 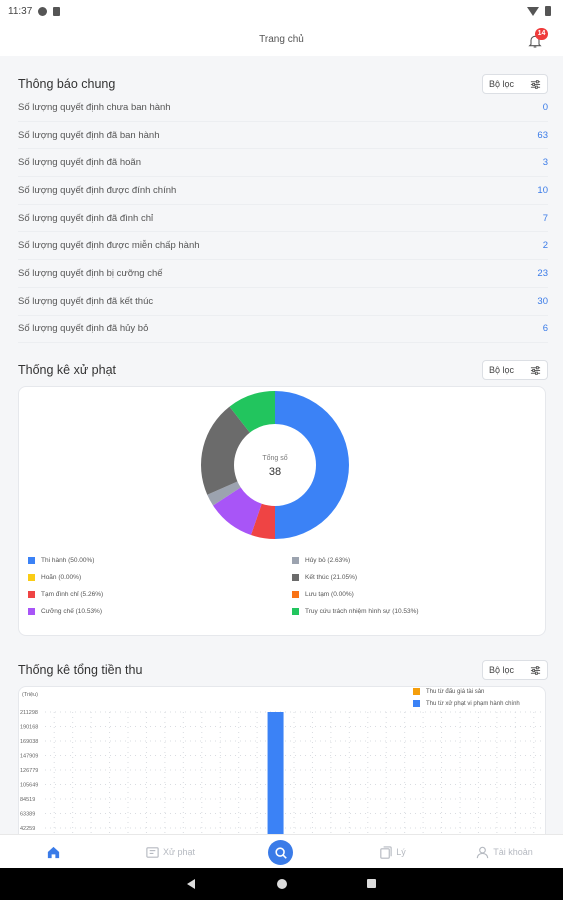 I want to click on search-icon, so click(x=280, y=852).